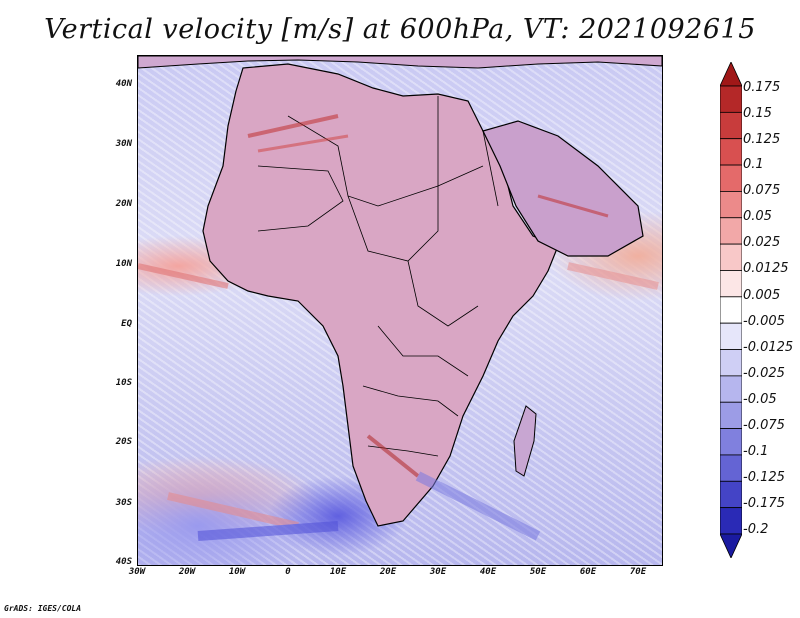 This screenshot has width=800, height=618. I want to click on y-tick-40s: 40S, so click(123, 562).